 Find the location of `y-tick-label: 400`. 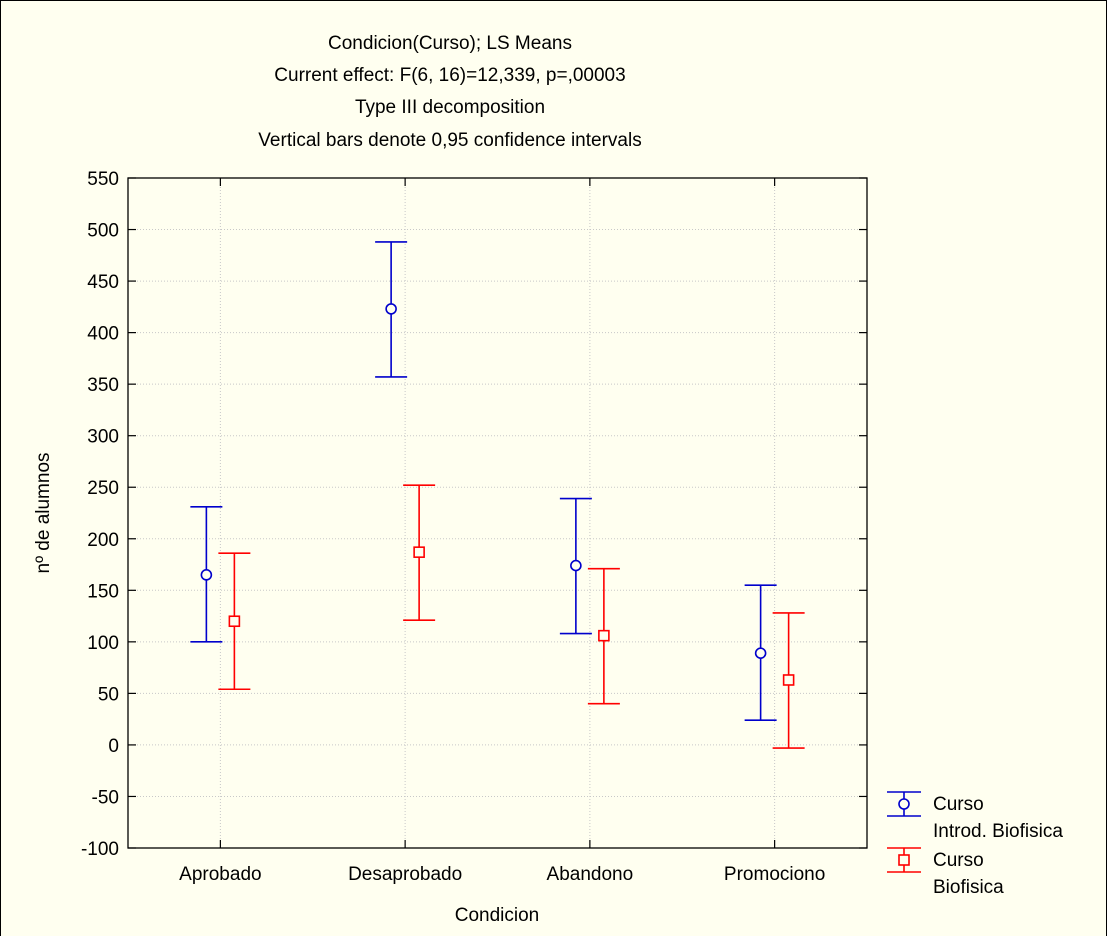

y-tick-label: 400 is located at coordinates (103, 334).